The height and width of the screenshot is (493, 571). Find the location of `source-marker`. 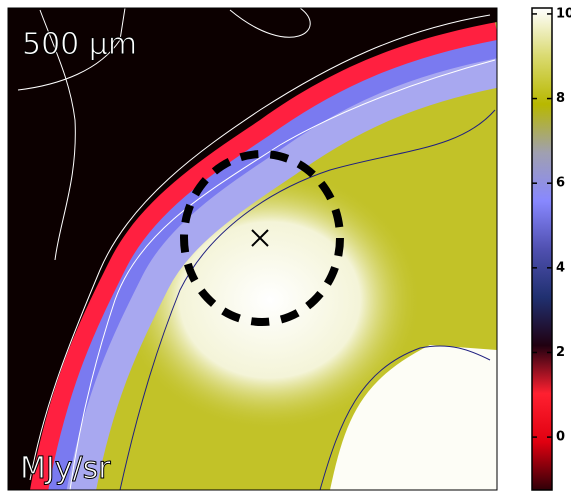

source-marker is located at coordinates (260, 238).